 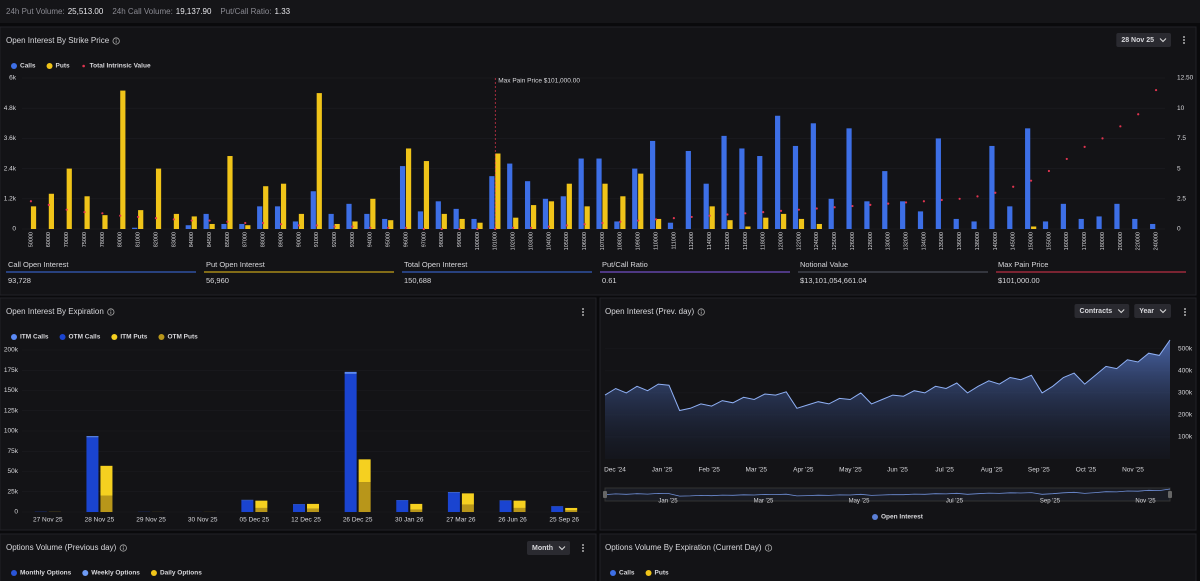 I want to click on dropdown: Month, so click(x=548, y=548).